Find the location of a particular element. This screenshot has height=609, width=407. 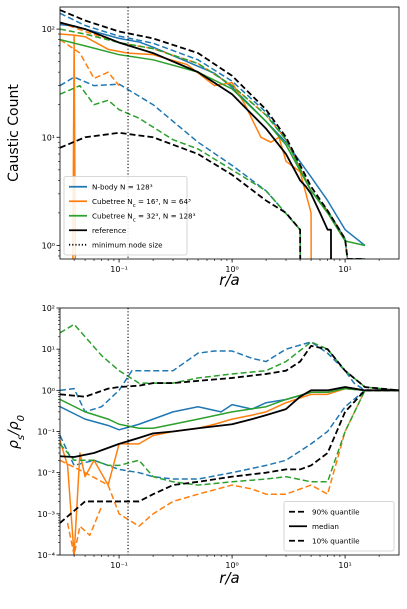

series-line-reference-solid is located at coordinates (229, 422).